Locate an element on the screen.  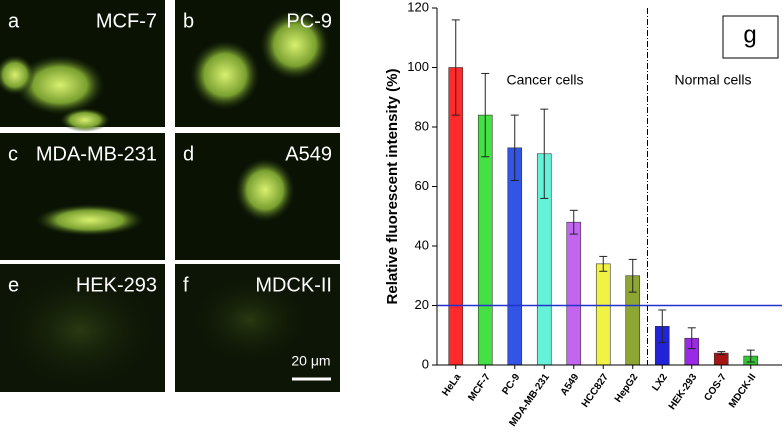
panel-letter: a is located at coordinates (14, 21).